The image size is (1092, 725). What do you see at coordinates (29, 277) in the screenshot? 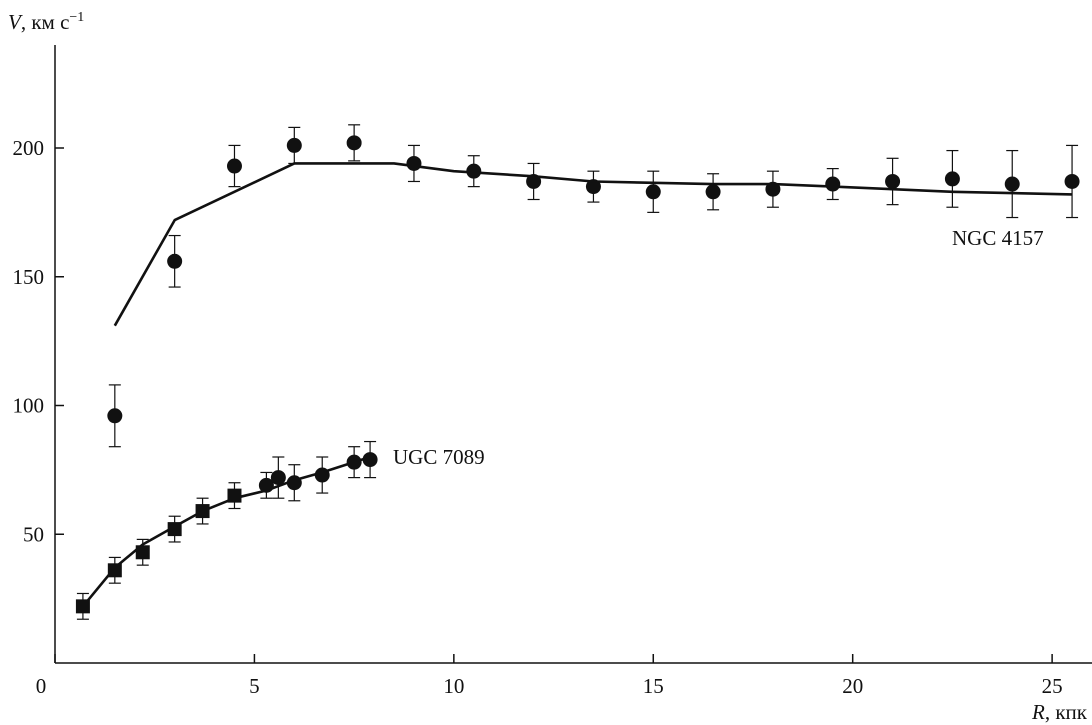
I see `y-tick-label: 150` at bounding box center [29, 277].